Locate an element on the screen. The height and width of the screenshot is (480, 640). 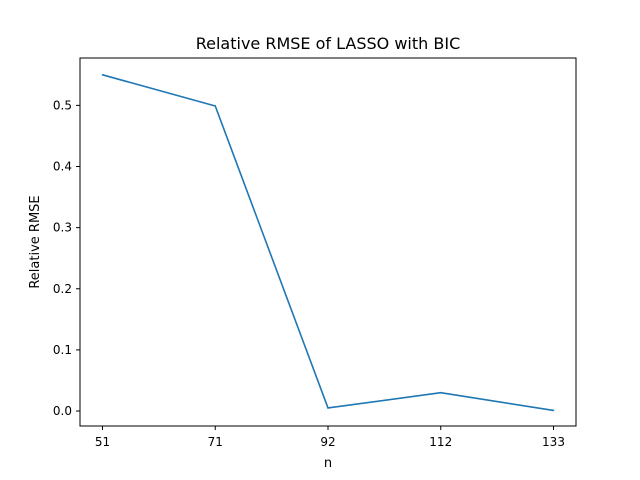
y-tick-label: 0.3 is located at coordinates (62, 228).